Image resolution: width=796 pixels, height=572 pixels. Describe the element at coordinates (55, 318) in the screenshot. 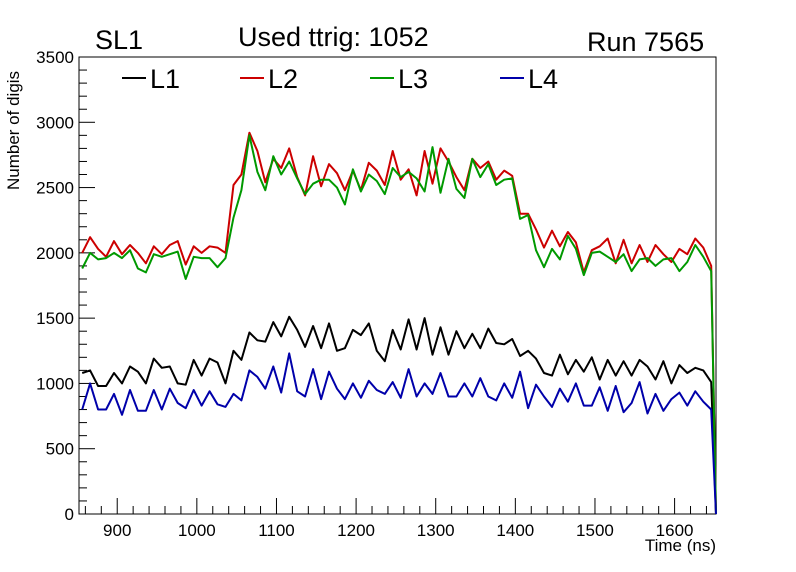

I see `y-tick-label: 1500` at that location.